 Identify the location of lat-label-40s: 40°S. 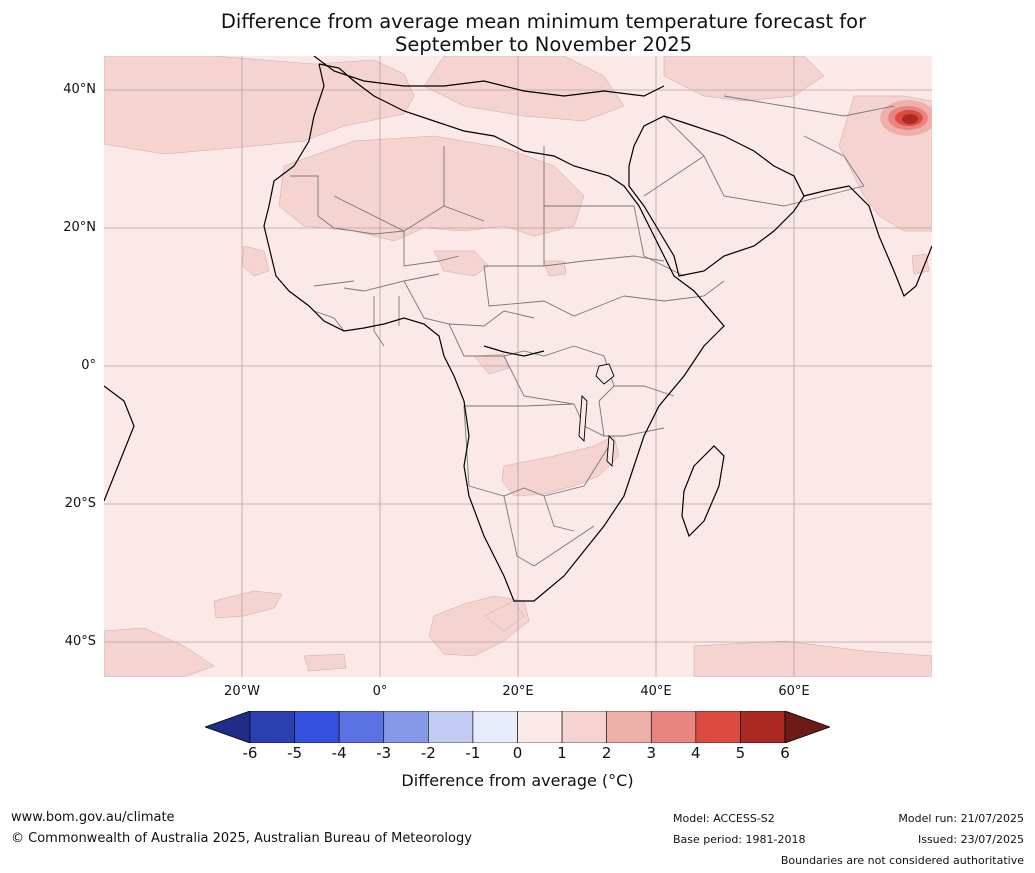
(80, 641).